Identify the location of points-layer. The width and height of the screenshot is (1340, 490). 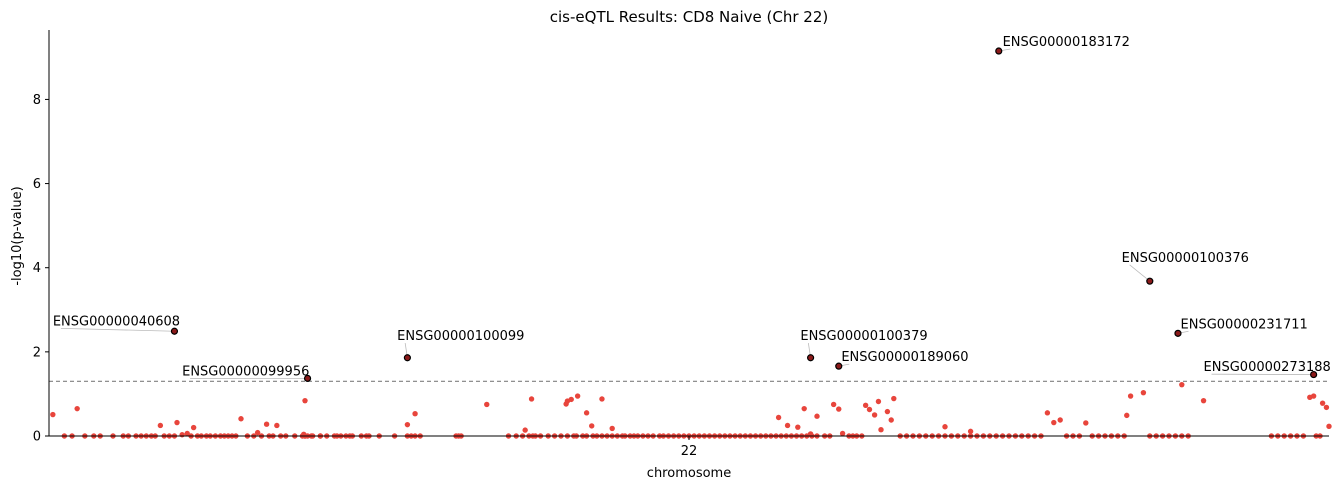
(691, 410).